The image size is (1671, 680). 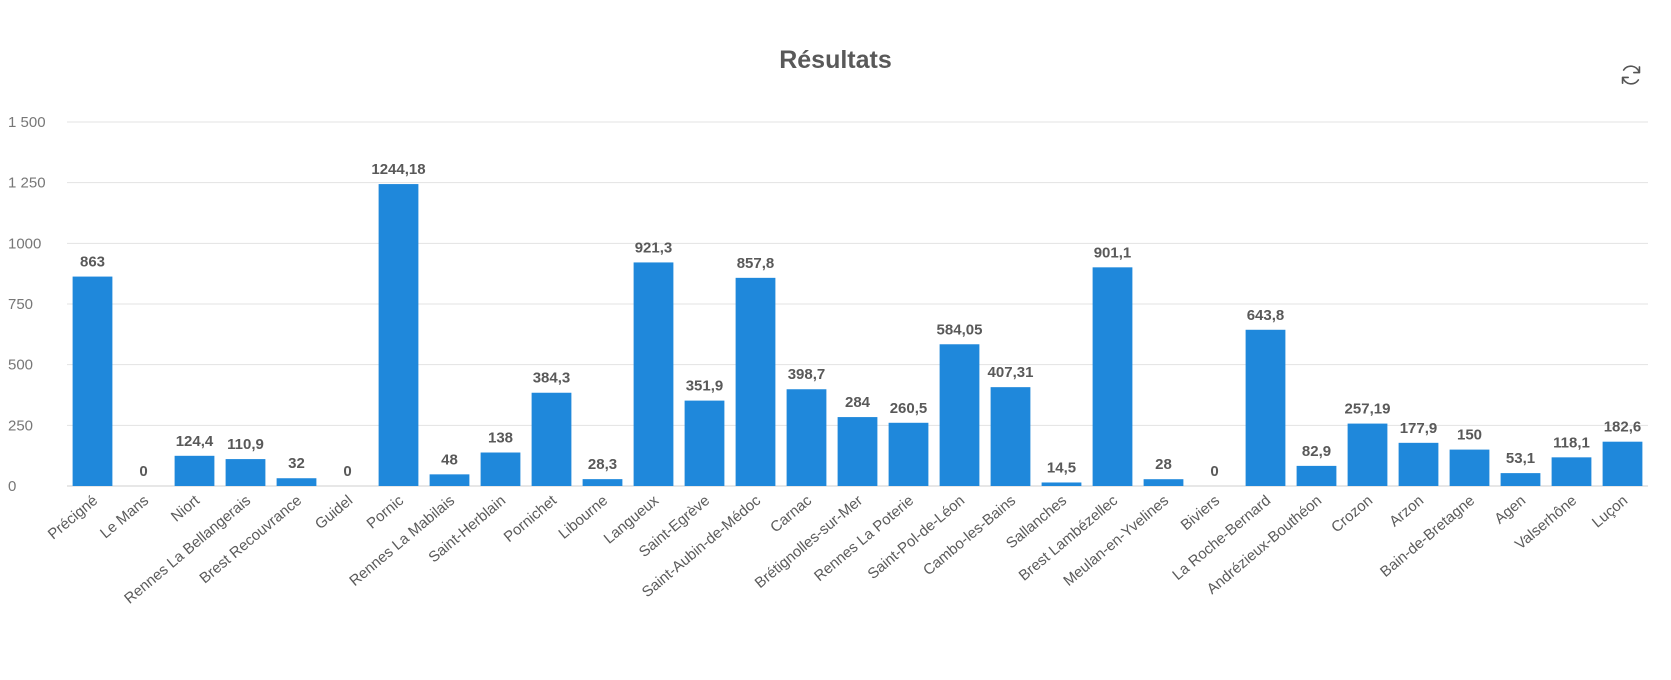 What do you see at coordinates (1469, 435) in the screenshot?
I see `data-label: 150` at bounding box center [1469, 435].